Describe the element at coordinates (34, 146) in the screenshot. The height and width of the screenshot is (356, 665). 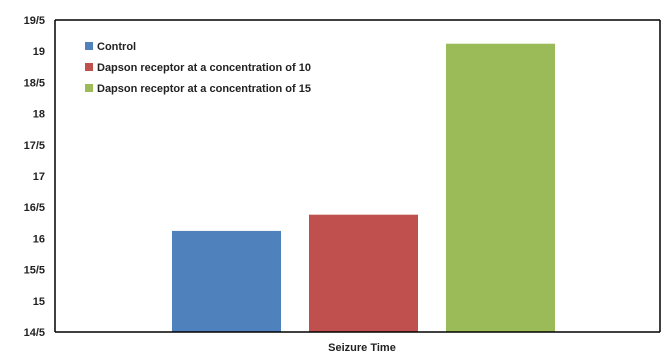
I see `y-tick-label: 17/5` at that location.